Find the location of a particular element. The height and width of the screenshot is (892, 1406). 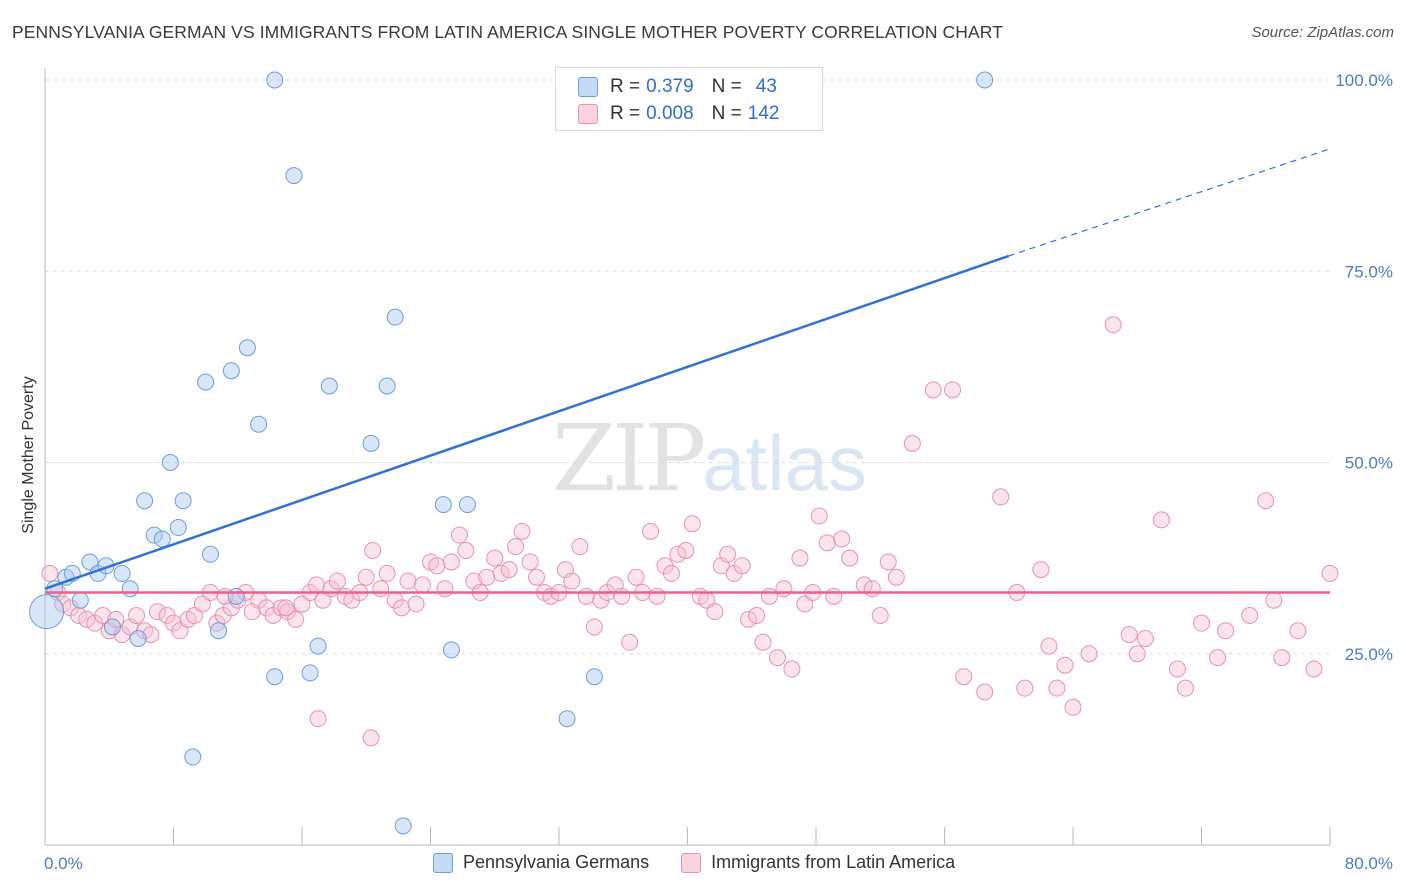

source-label: Source: ZipAtlas.com is located at coordinates (1322, 32).